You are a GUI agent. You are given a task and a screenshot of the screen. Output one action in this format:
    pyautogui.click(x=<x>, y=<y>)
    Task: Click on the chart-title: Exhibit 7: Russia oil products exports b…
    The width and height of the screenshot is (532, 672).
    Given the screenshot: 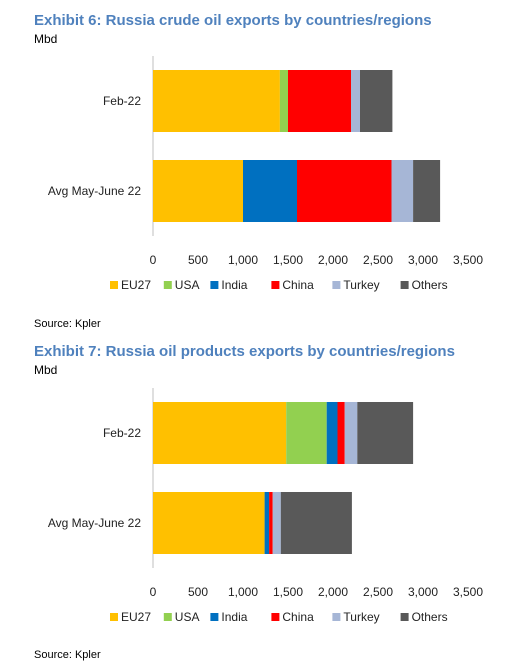 What is the action you would take?
    pyautogui.click(x=244, y=351)
    